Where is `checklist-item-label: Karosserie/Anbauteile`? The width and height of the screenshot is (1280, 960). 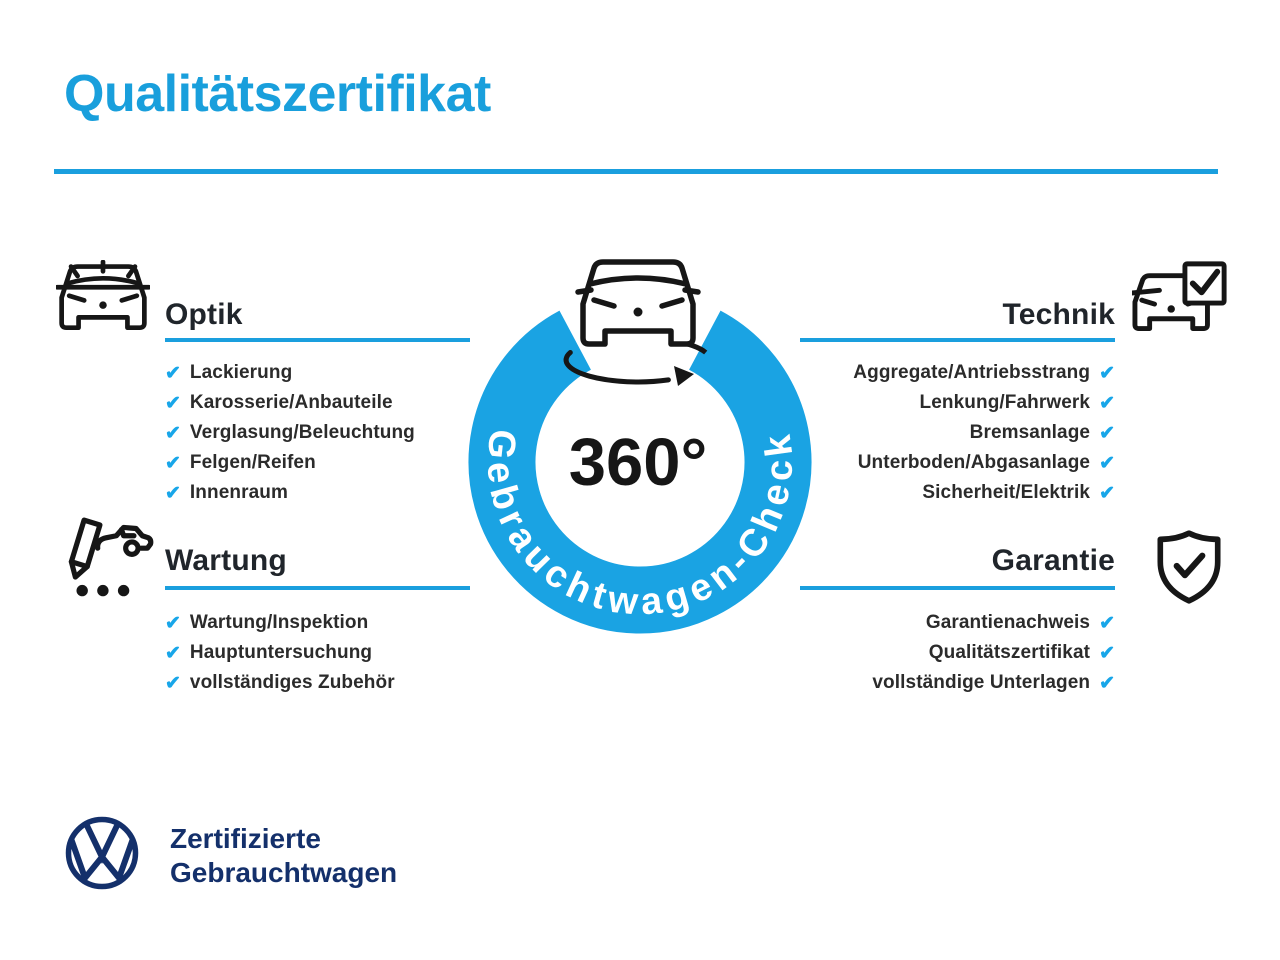
checklist-item-label: Karosserie/Anbauteile is located at coordinates (291, 402).